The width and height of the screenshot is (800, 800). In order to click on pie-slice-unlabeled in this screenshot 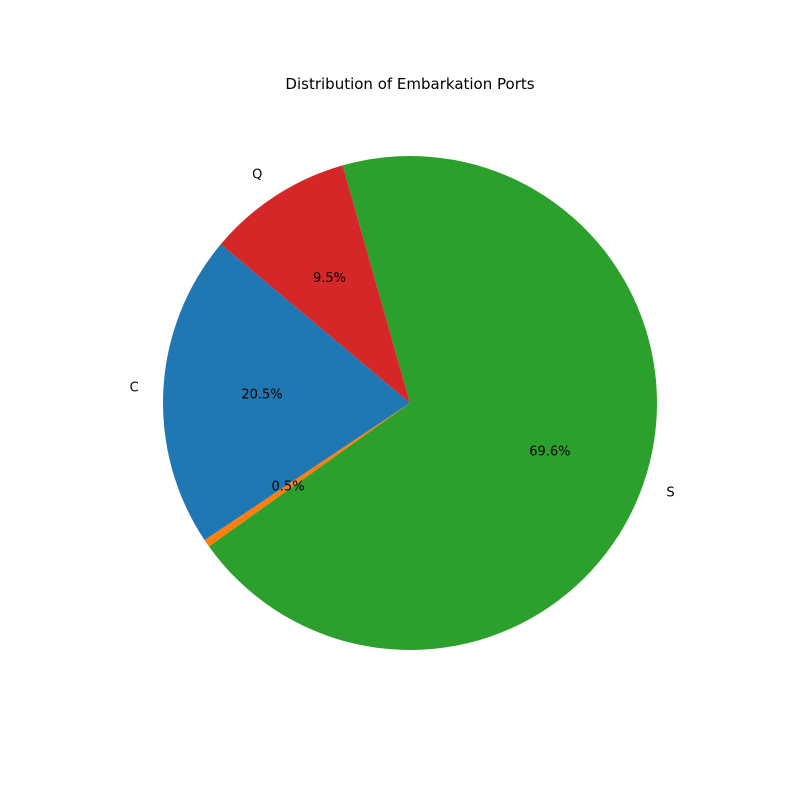, I will do `click(307, 475)`.